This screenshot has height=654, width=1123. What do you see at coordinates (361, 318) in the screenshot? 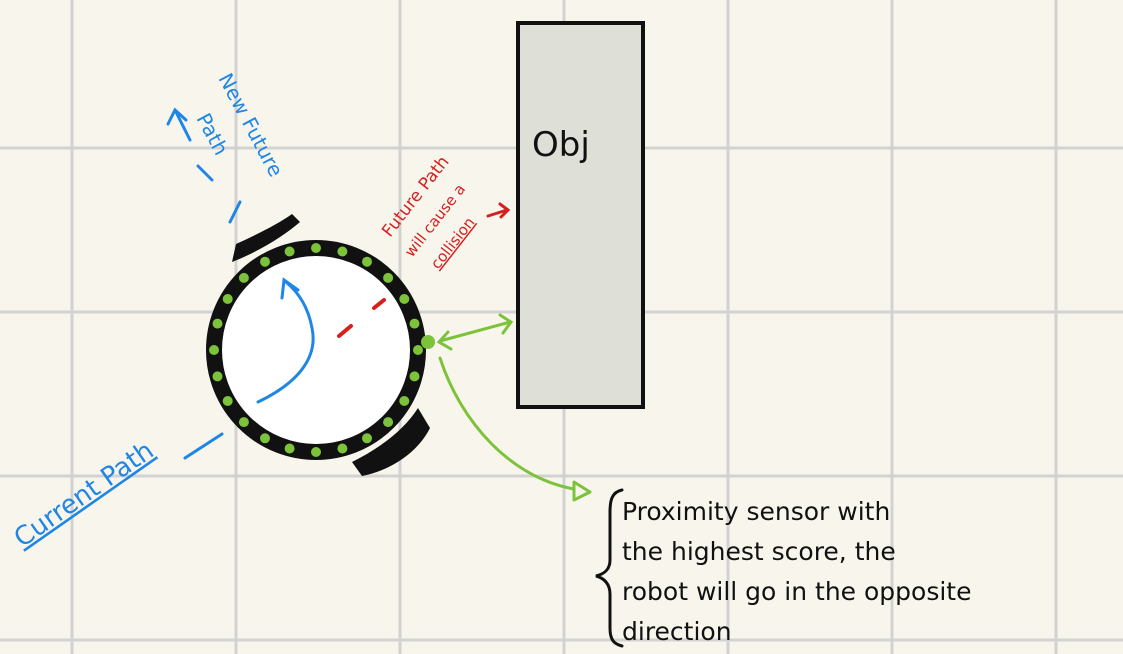
I see `future-path-dashes` at bounding box center [361, 318].